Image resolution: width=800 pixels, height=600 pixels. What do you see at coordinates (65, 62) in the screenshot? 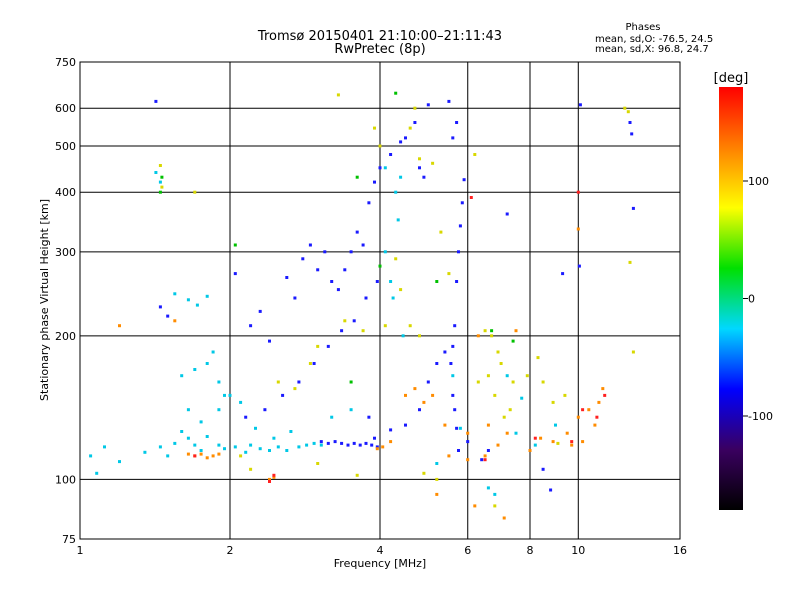
I see `y-tick-label: 750` at bounding box center [65, 62].